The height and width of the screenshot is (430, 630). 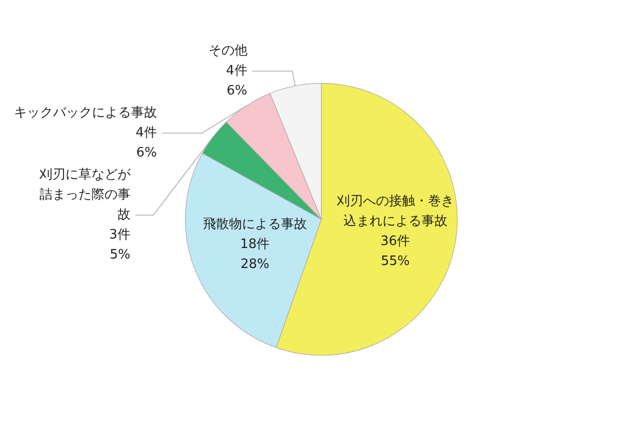 I want to click on data-label: 36件 55%, so click(x=395, y=251).